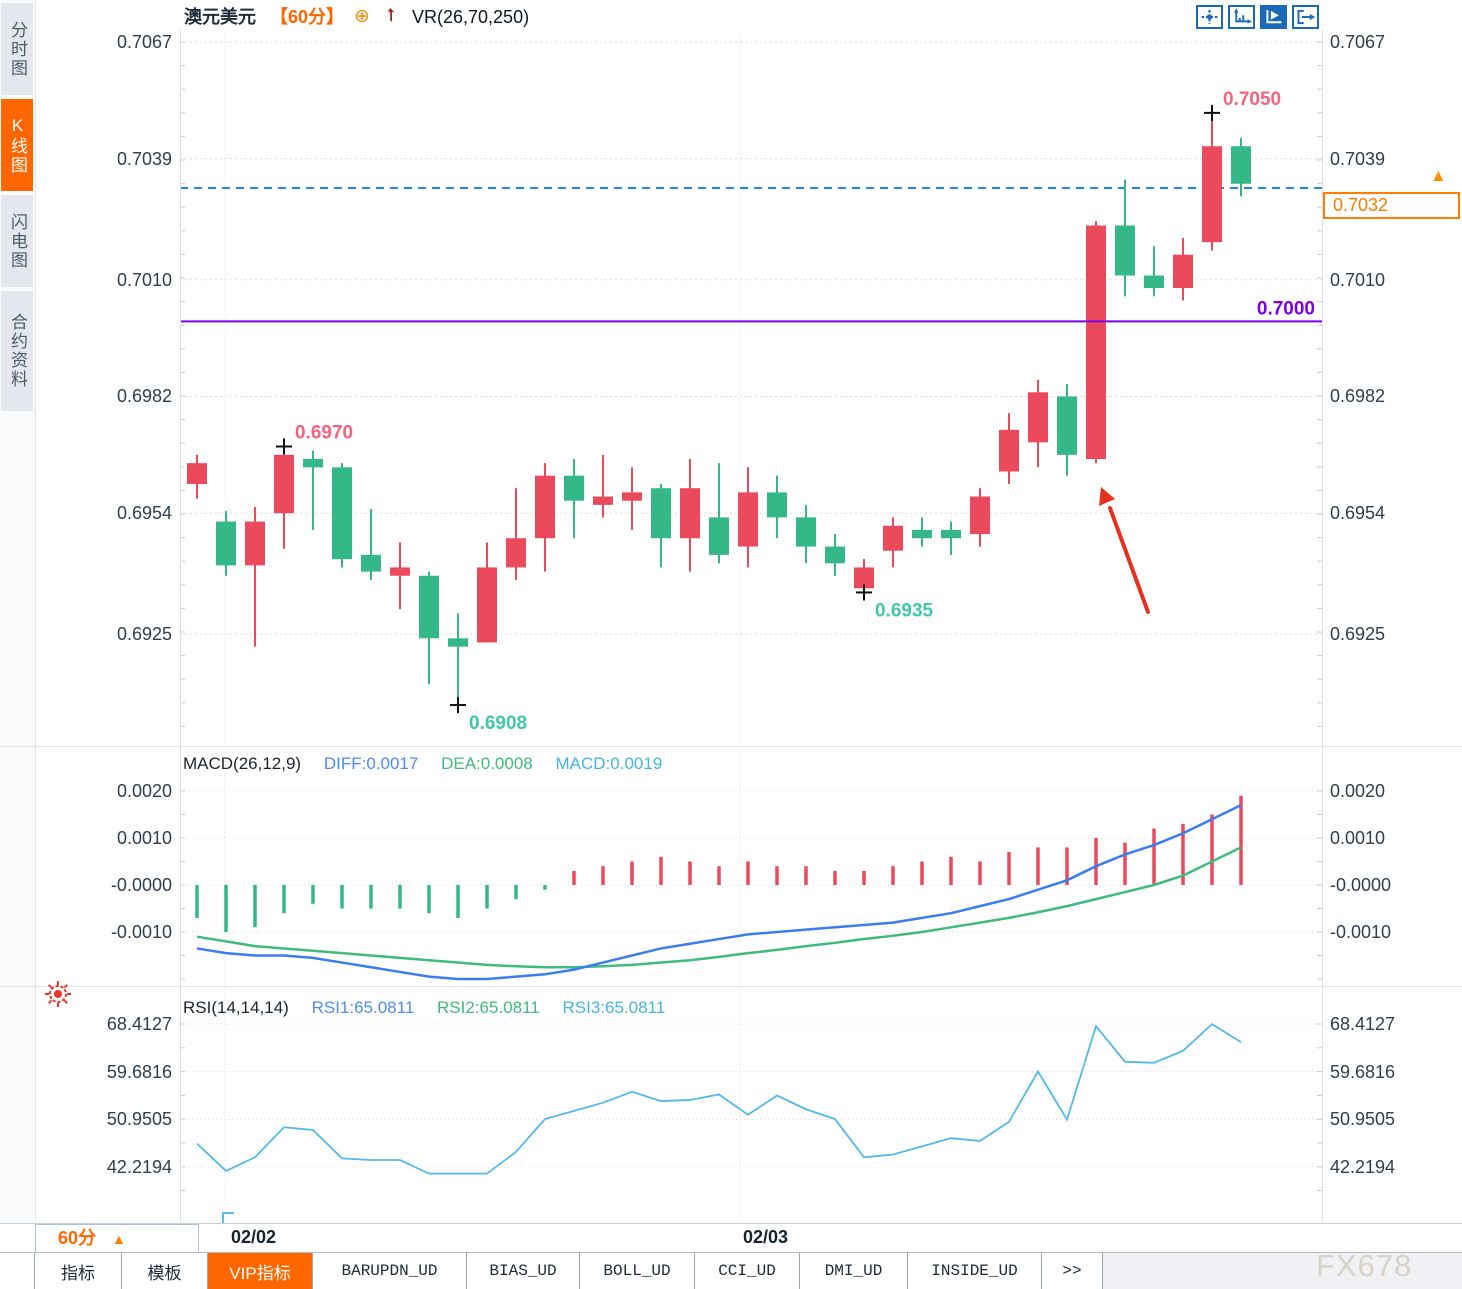 The image size is (1462, 1289). I want to click on indicator-settings-sun-icon, so click(58, 994).